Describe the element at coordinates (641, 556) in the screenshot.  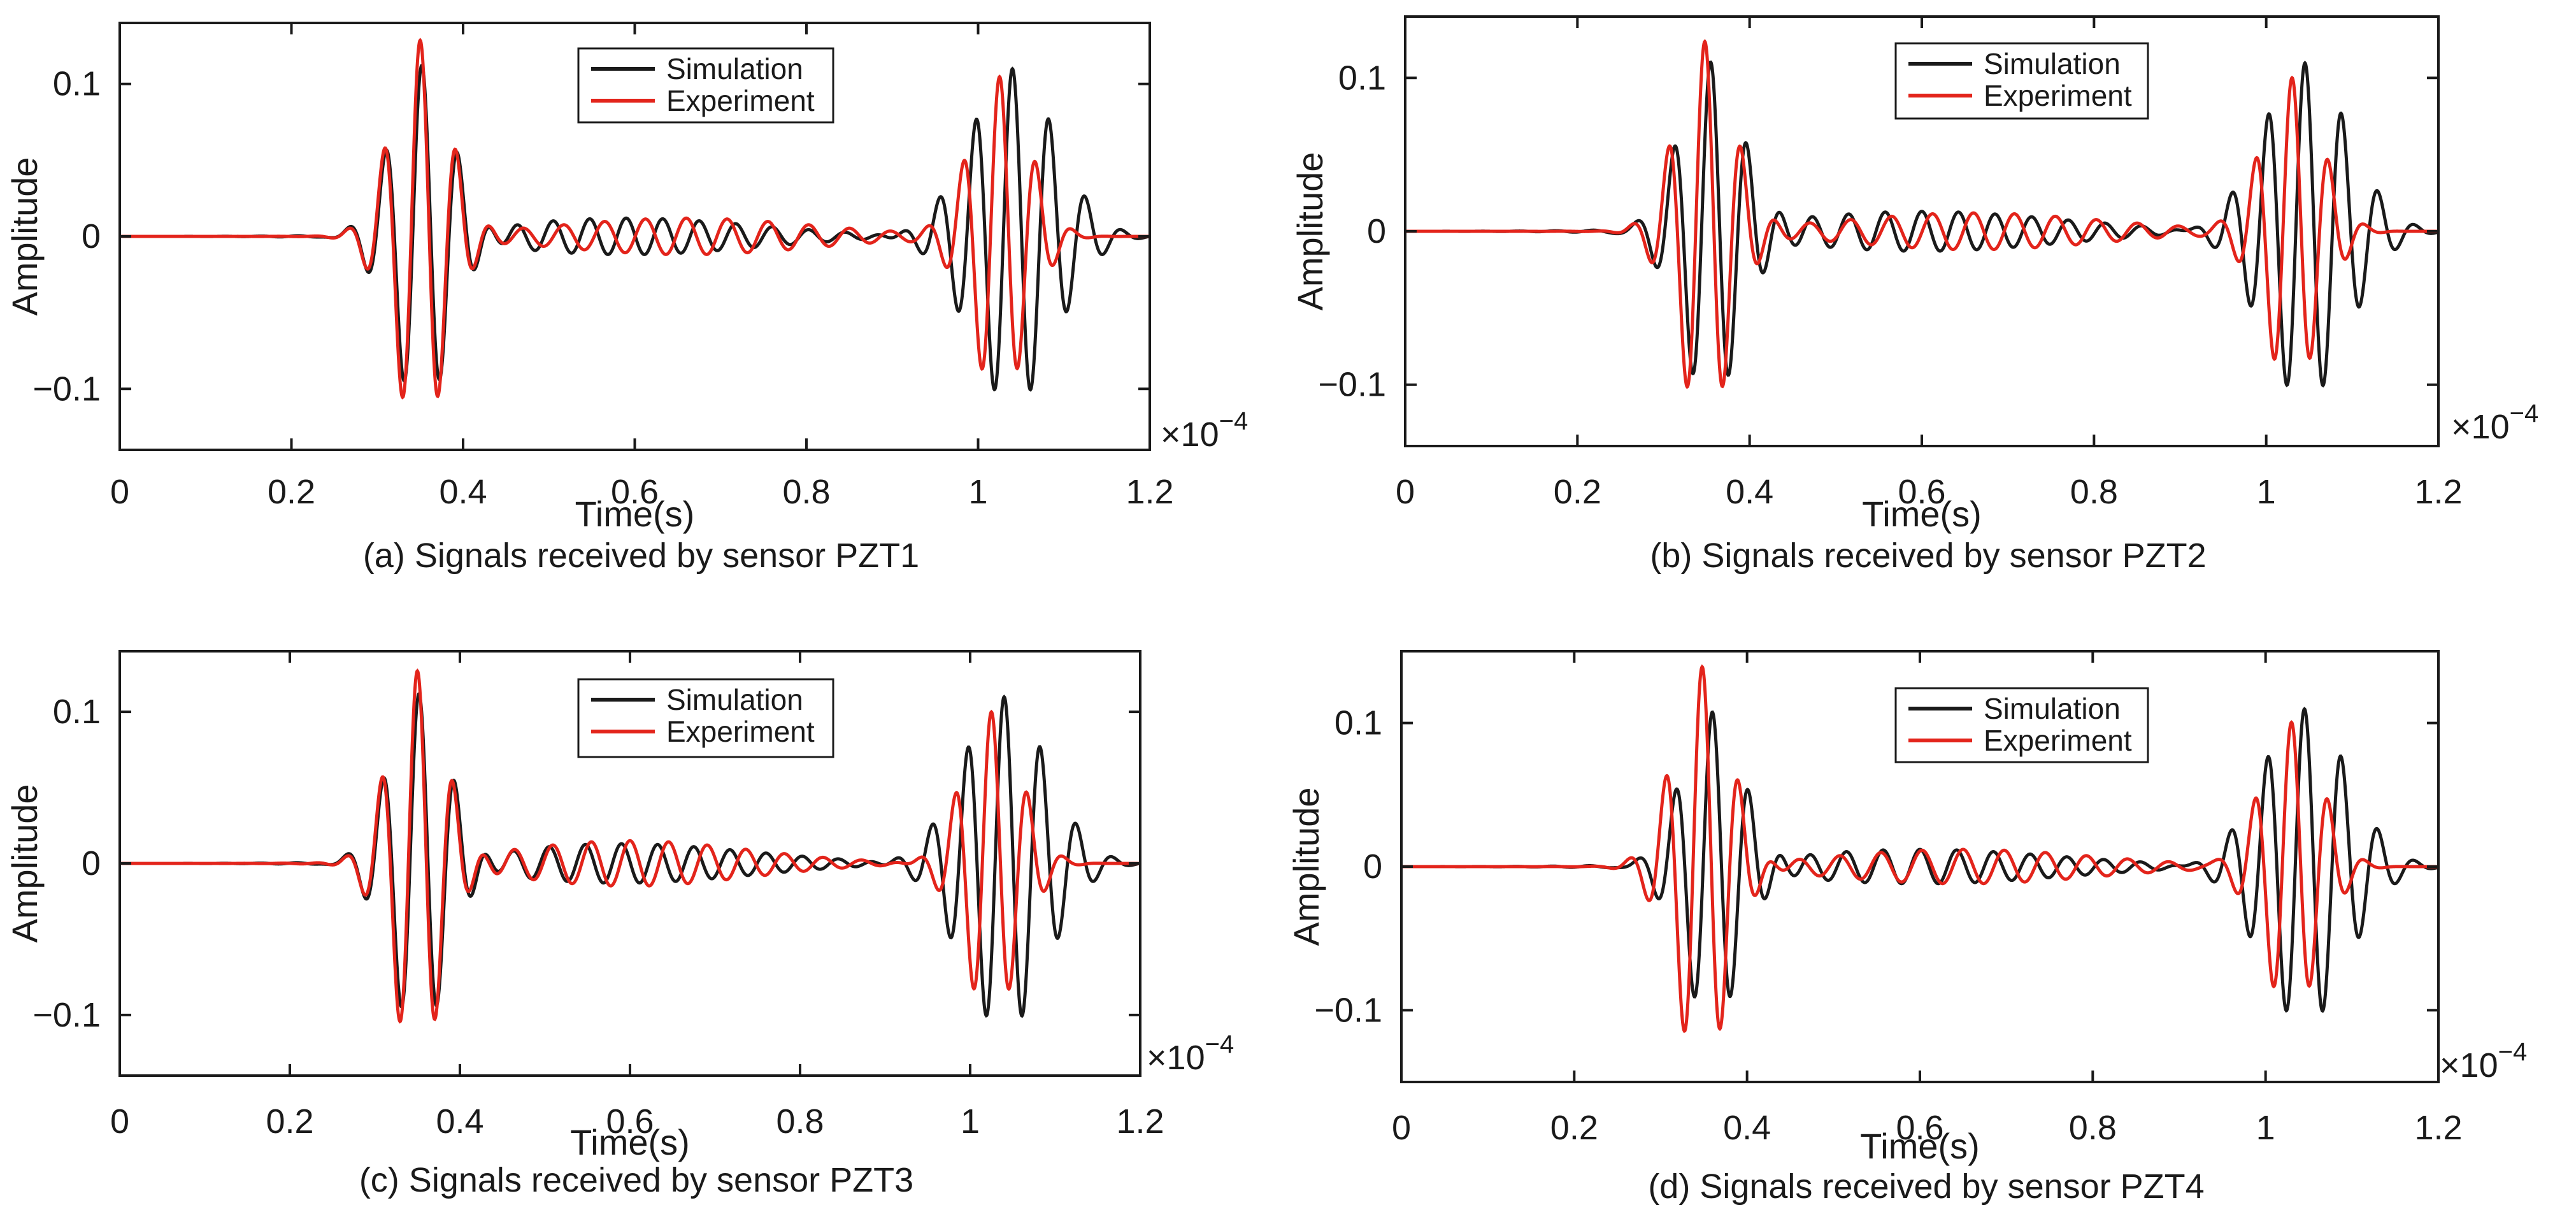
I see `panel-caption: (a) Signals received by sensor PZT1` at that location.